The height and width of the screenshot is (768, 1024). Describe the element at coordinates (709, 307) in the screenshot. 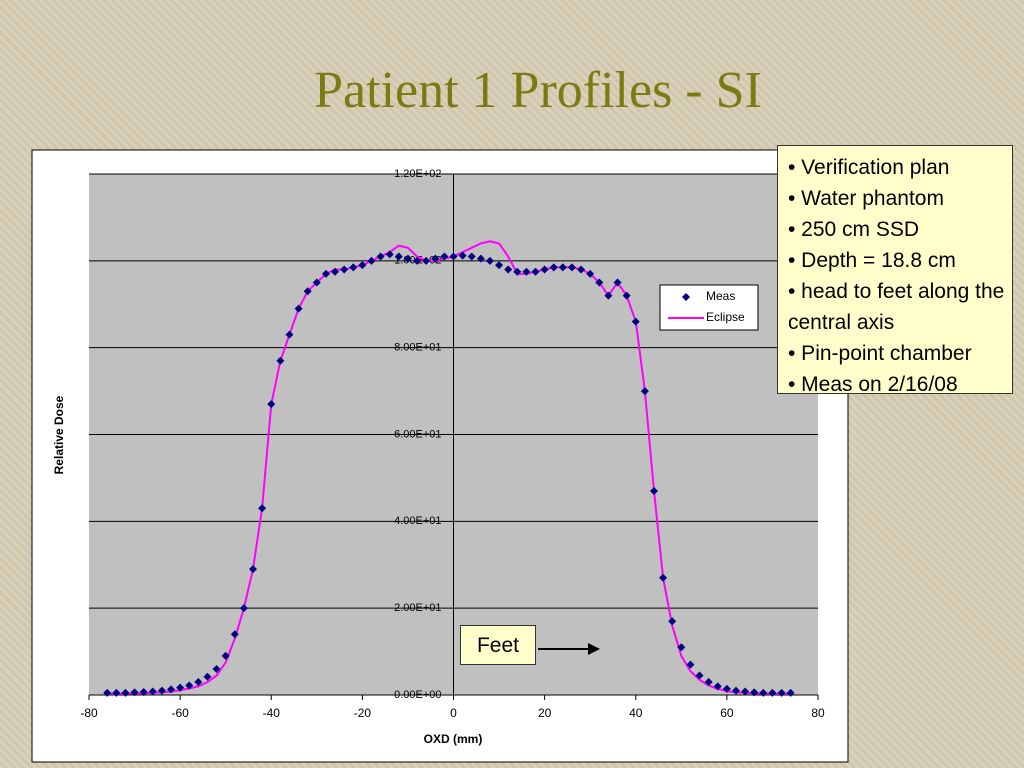

I see `legend` at that location.